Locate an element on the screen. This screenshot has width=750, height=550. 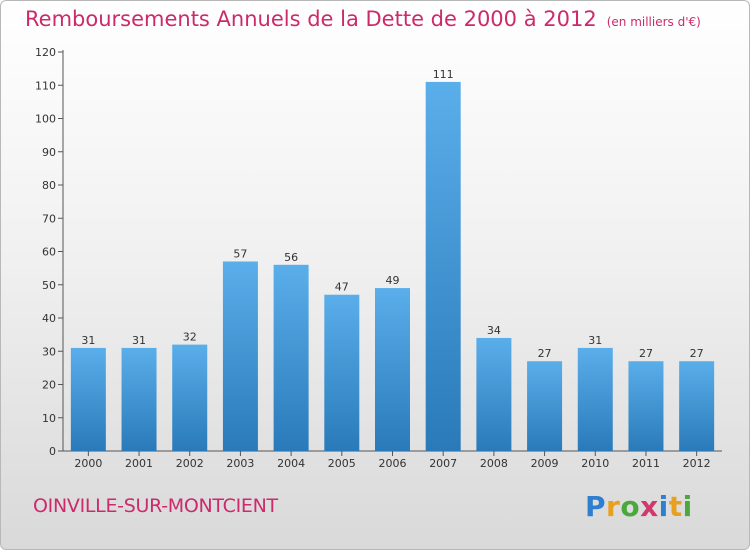
x-tick-label-2006: 2006 is located at coordinates (393, 463).